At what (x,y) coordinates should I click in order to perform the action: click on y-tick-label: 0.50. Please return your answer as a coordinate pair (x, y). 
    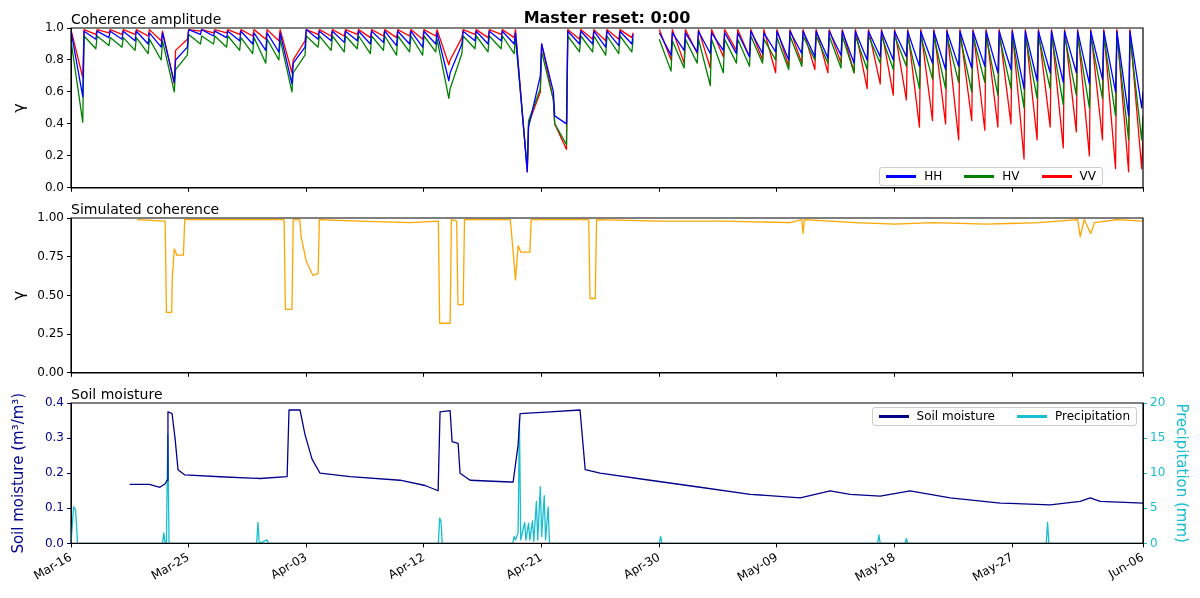
    Looking at the image, I should click on (50, 294).